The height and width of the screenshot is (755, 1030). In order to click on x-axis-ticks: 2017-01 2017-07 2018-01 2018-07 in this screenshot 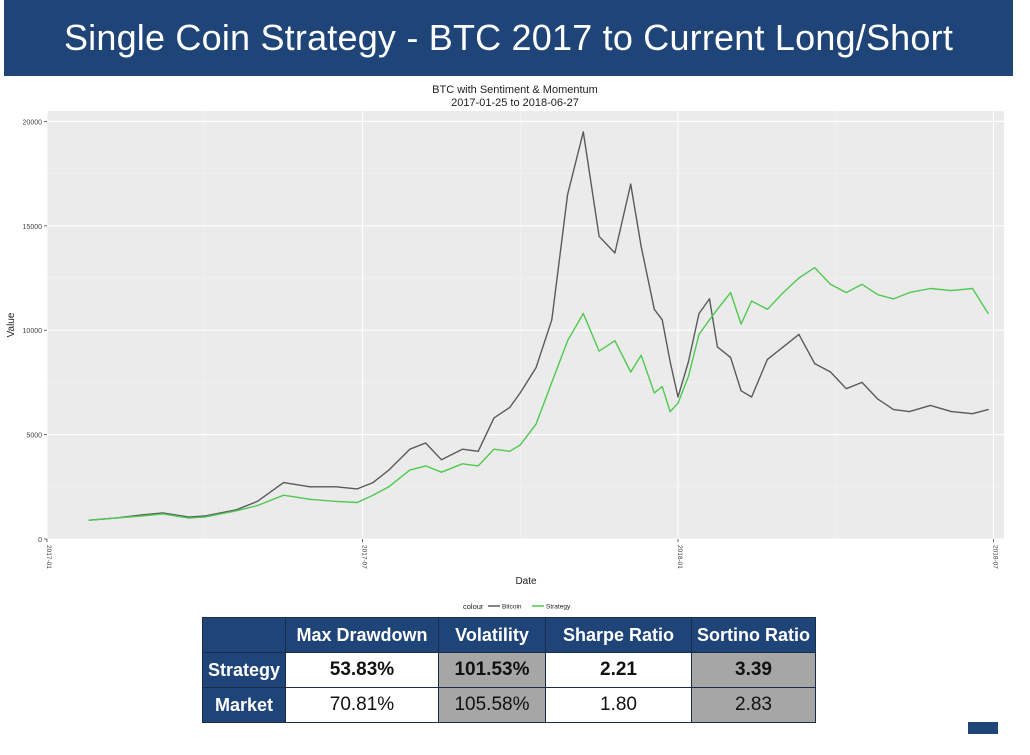, I will do `click(521, 554)`.